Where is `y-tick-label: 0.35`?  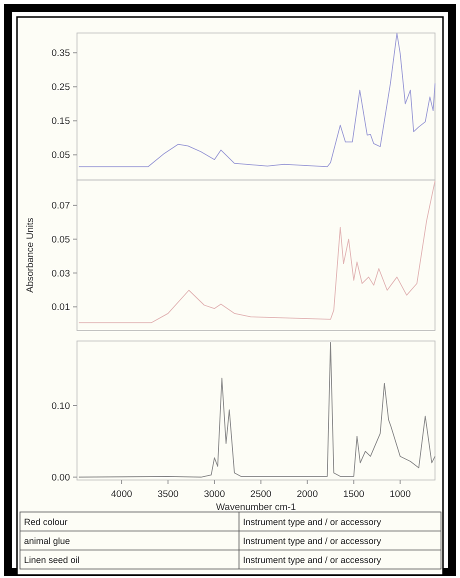
y-tick-label: 0.35 is located at coordinates (61, 54).